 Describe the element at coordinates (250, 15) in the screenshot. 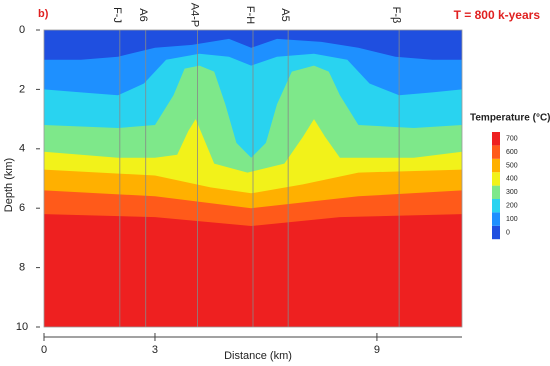

I see `well-label: F-H` at that location.